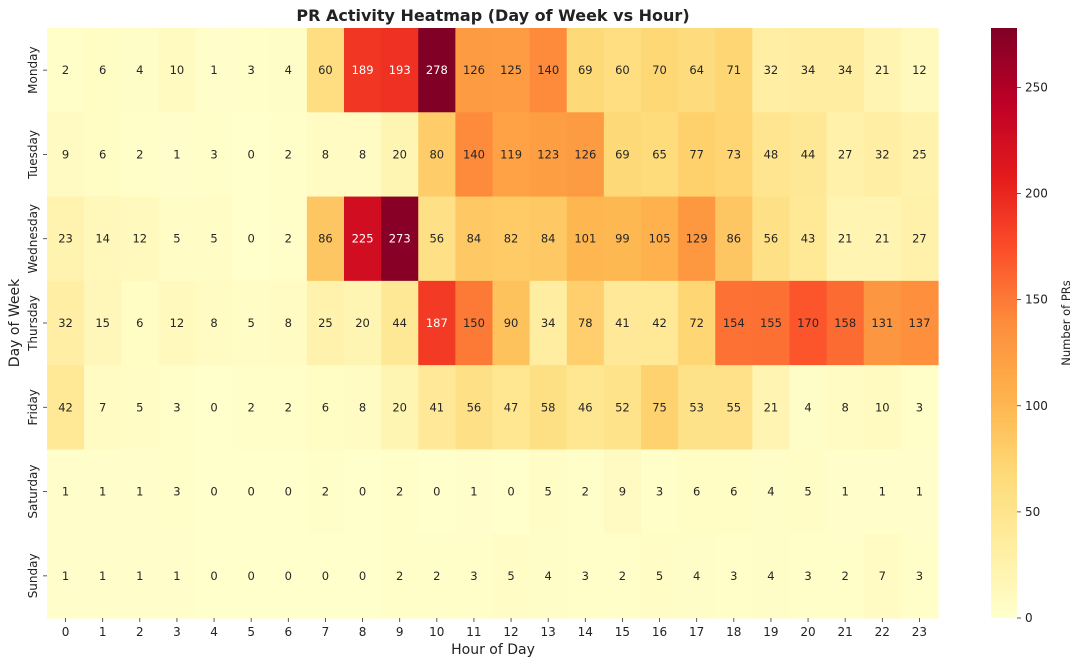  What do you see at coordinates (771, 154) in the screenshot?
I see `cell-value-label: 48` at bounding box center [771, 154].